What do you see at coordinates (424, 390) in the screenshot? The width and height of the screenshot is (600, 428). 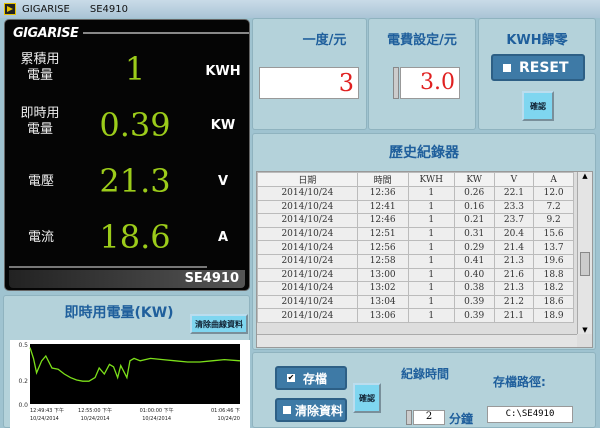 I see `record-panel: ✔ 存檔 清除資料 確認 紀錄時間 2 分鐘 存檔路徑: C:\SE4910` at bounding box center [424, 390].